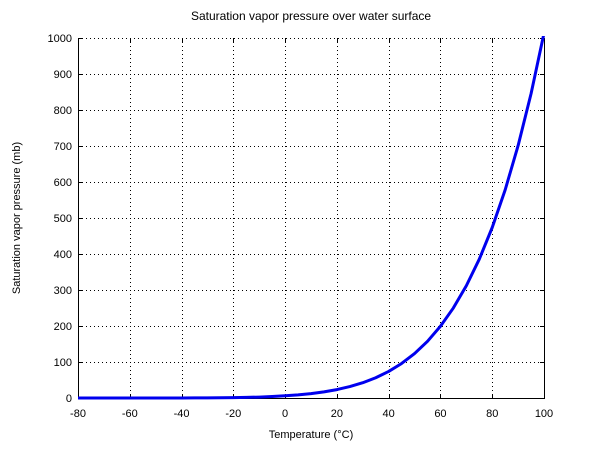 This screenshot has height=450, width=601. What do you see at coordinates (63, 327) in the screenshot?
I see `y-tick-label: 200` at bounding box center [63, 327].